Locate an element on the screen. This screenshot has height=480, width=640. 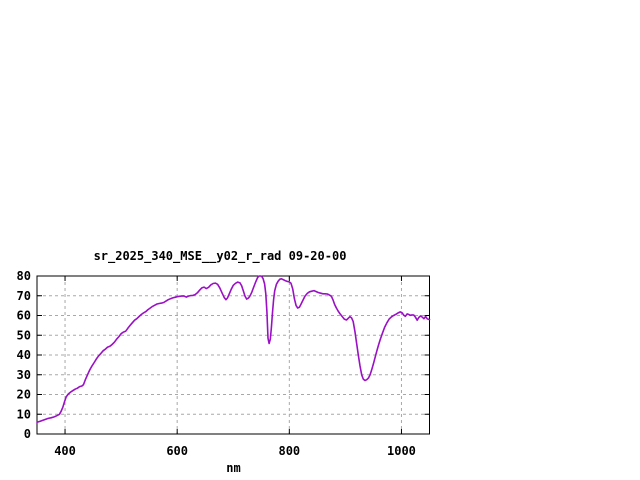
chart-title: sr_2025_340_MSE__y02_r_rad 09-20-00 is located at coordinates (220, 256).